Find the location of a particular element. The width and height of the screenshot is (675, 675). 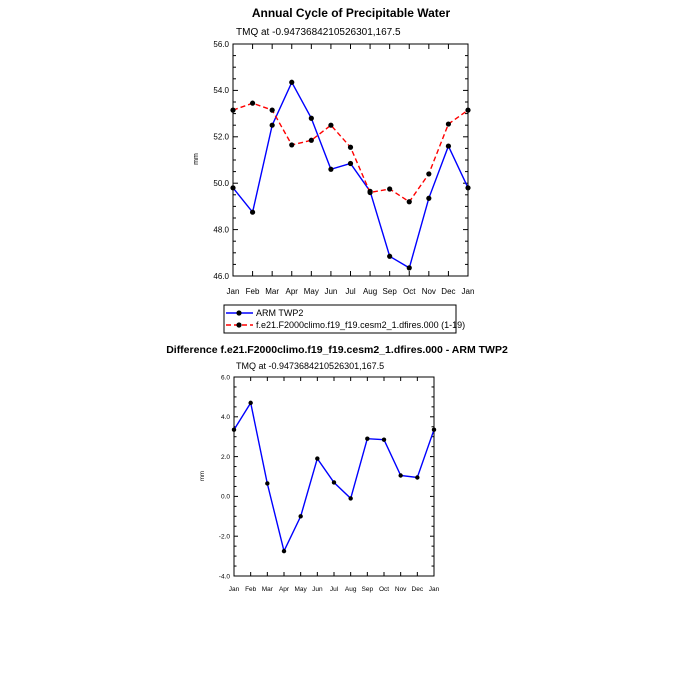

bottom-ytick-label: 2.0 is located at coordinates (225, 457).